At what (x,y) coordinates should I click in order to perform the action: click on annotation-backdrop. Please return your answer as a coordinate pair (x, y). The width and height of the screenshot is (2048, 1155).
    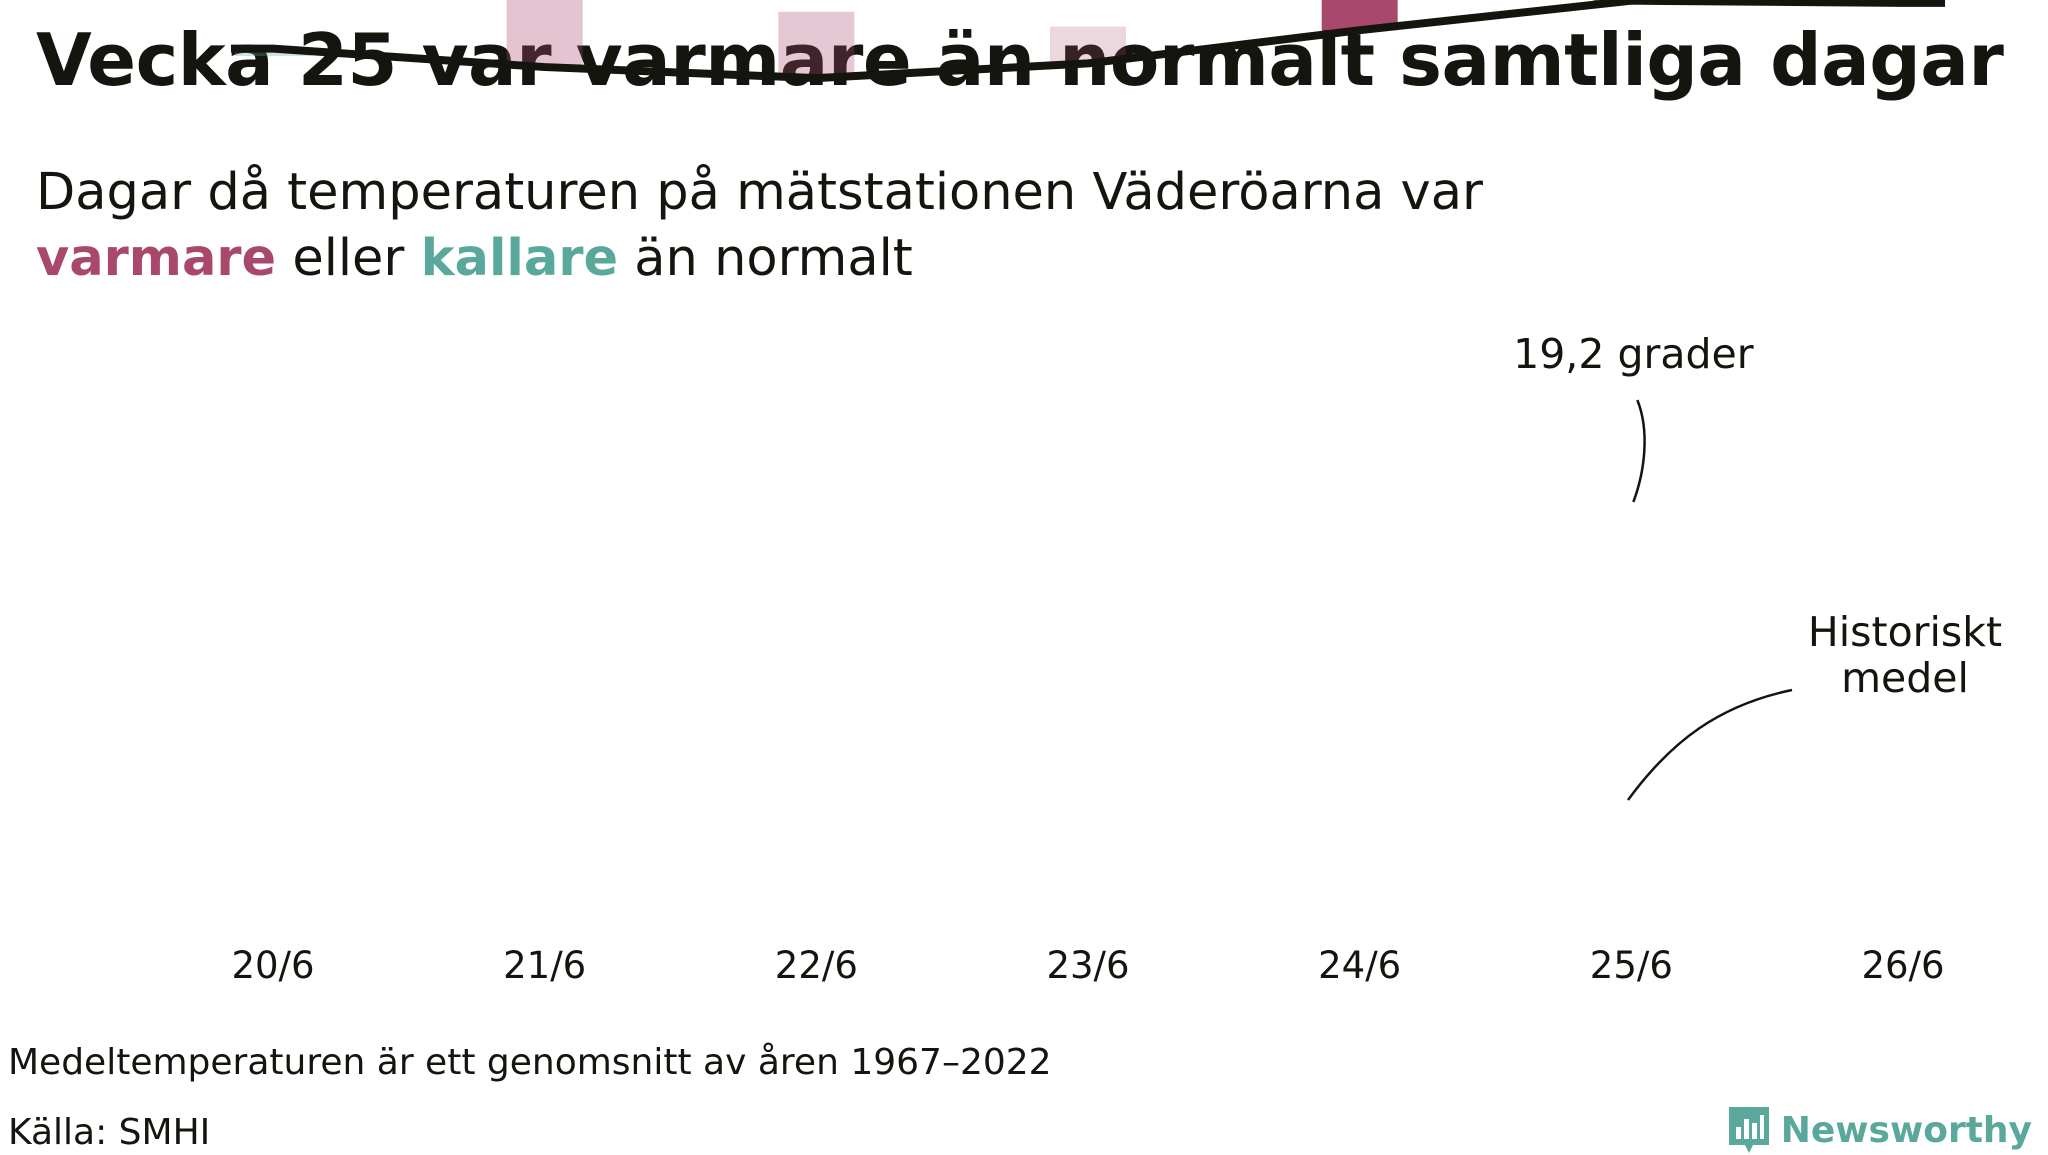
    Looking at the image, I should click on (1631, 357).